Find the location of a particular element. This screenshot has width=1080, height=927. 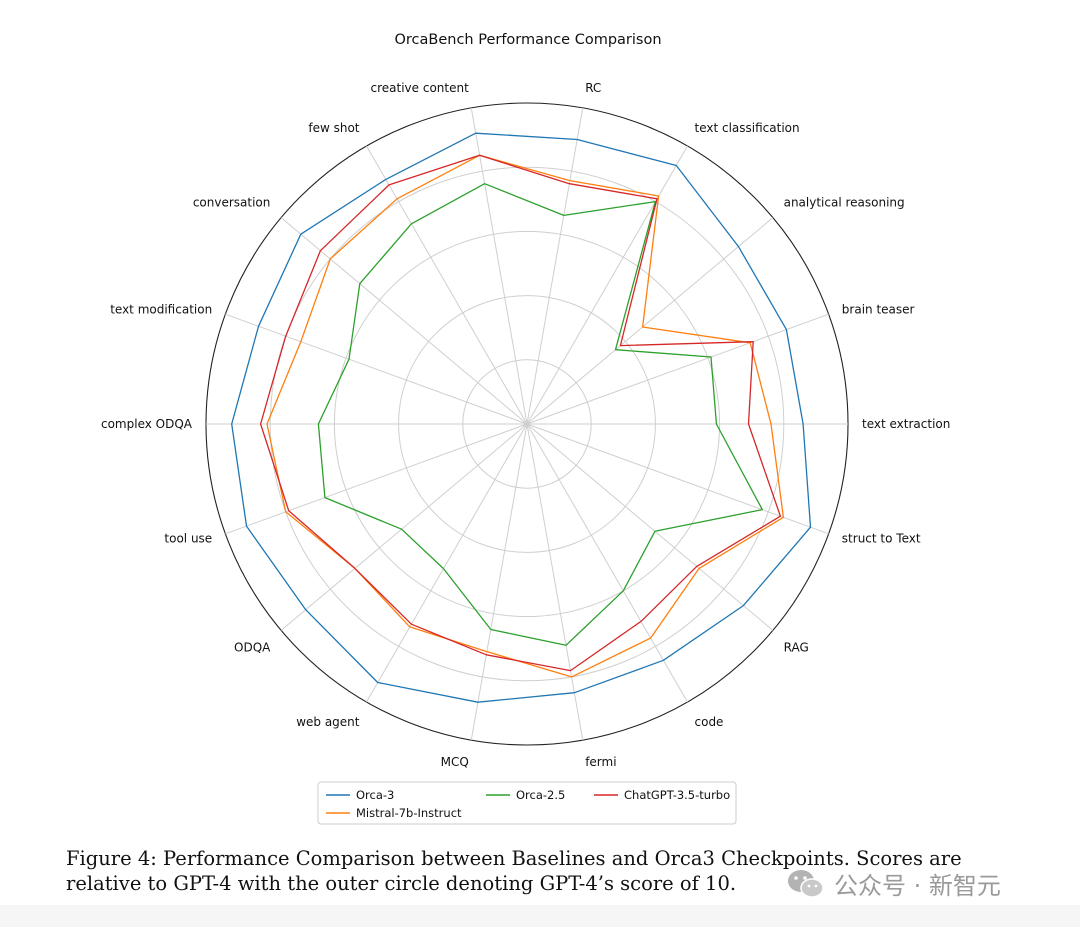

category-label: struct to Text is located at coordinates (881, 539).